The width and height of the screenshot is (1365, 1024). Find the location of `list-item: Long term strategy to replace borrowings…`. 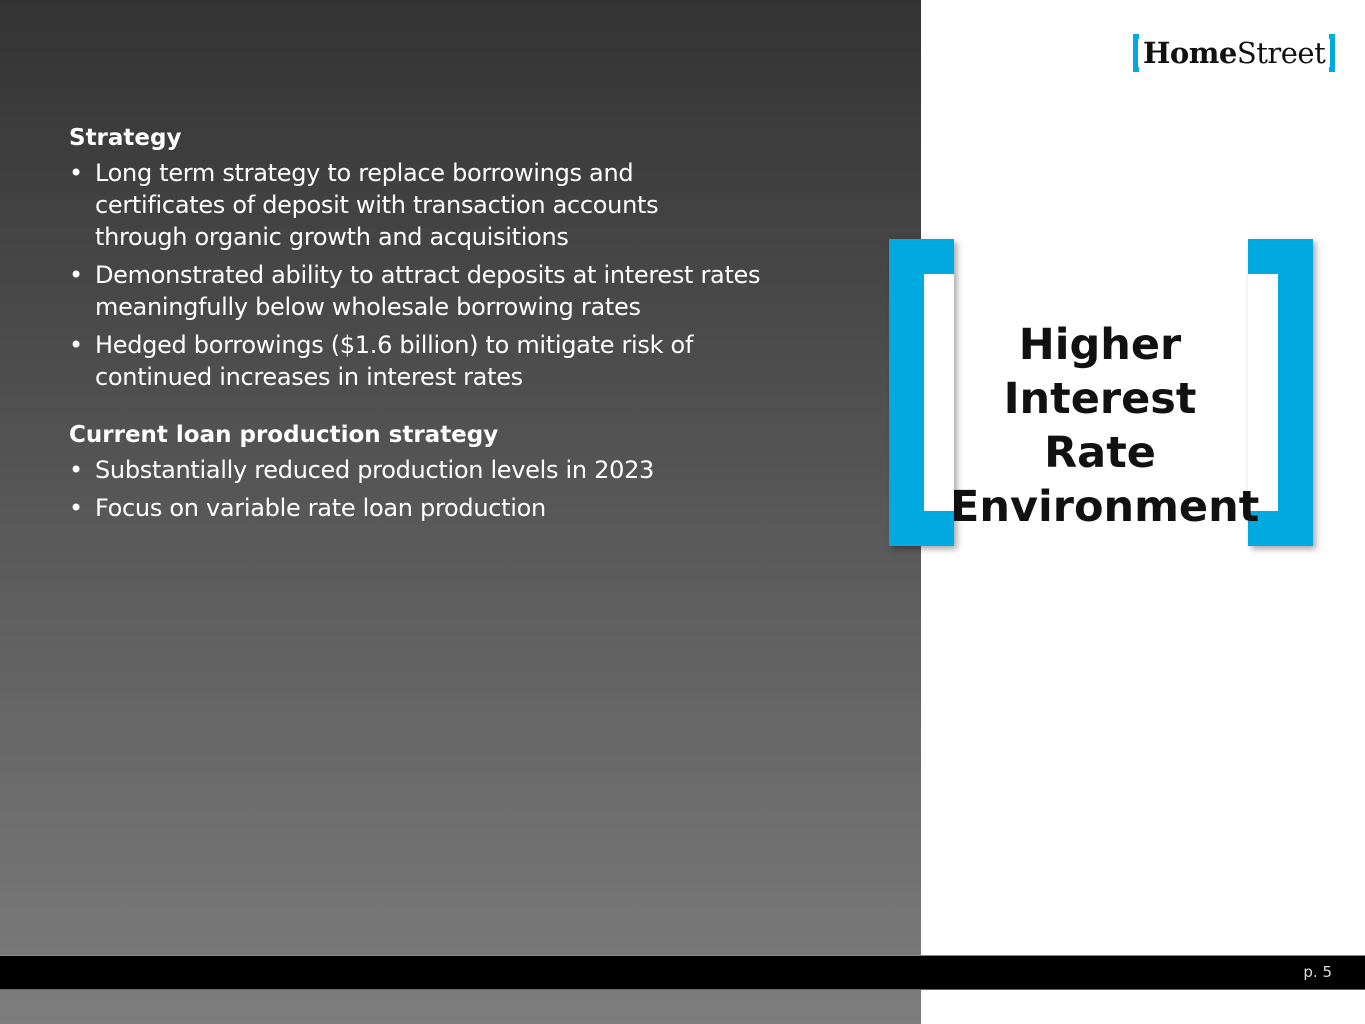

list-item: Long term strategy to replace borrowings… is located at coordinates (399, 205).